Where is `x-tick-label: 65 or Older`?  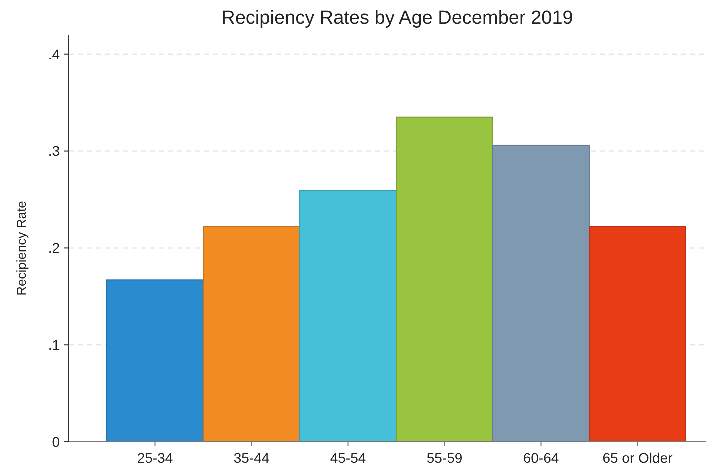
x-tick-label: 65 or Older is located at coordinates (638, 458).